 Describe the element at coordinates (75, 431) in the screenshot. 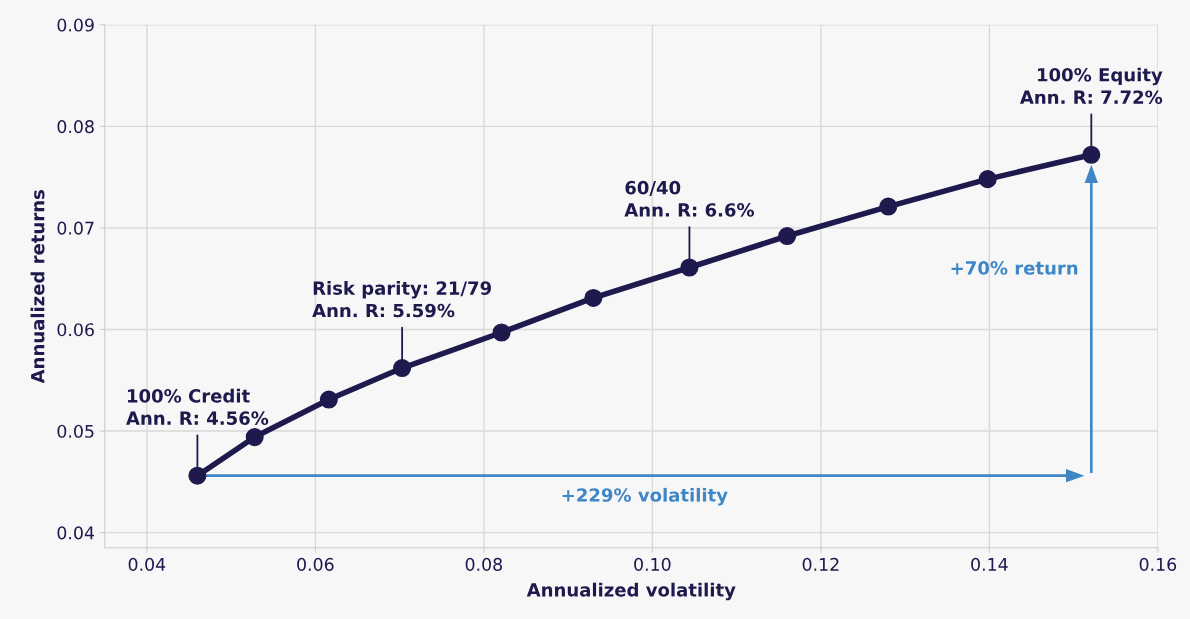

I see `y-tick-label: 0.05` at that location.